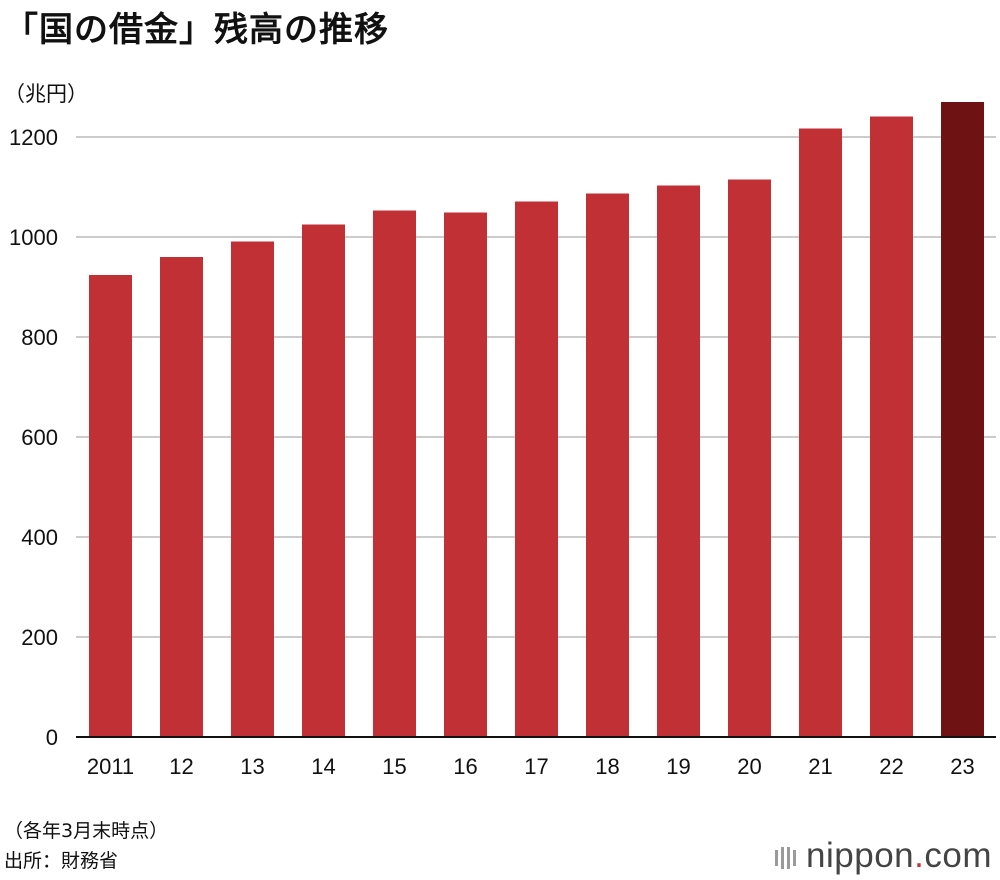 This screenshot has width=1000, height=880. I want to click on footnote-date: （各年3月末時点）, so click(86, 831).